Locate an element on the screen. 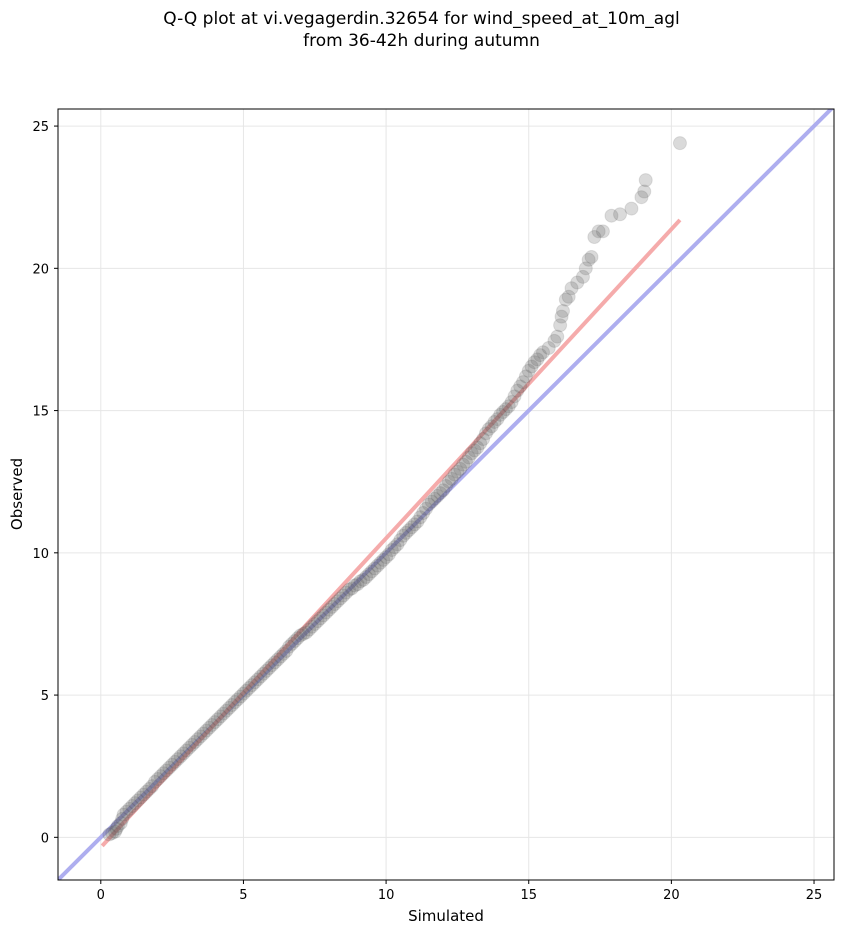  y-tick-label: 15 is located at coordinates (40, 412).